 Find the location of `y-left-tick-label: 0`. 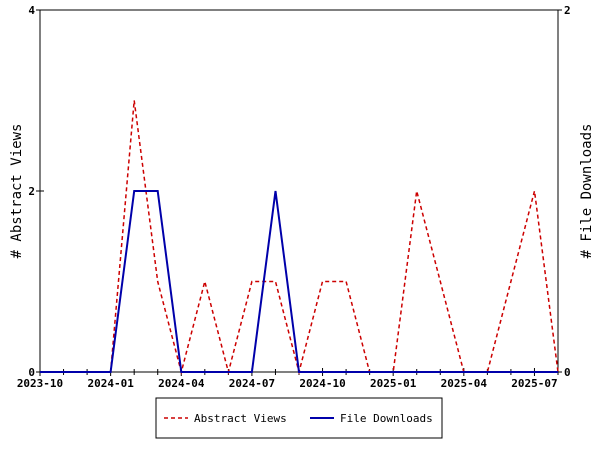

y-left-tick-label: 0 is located at coordinates (31, 372).